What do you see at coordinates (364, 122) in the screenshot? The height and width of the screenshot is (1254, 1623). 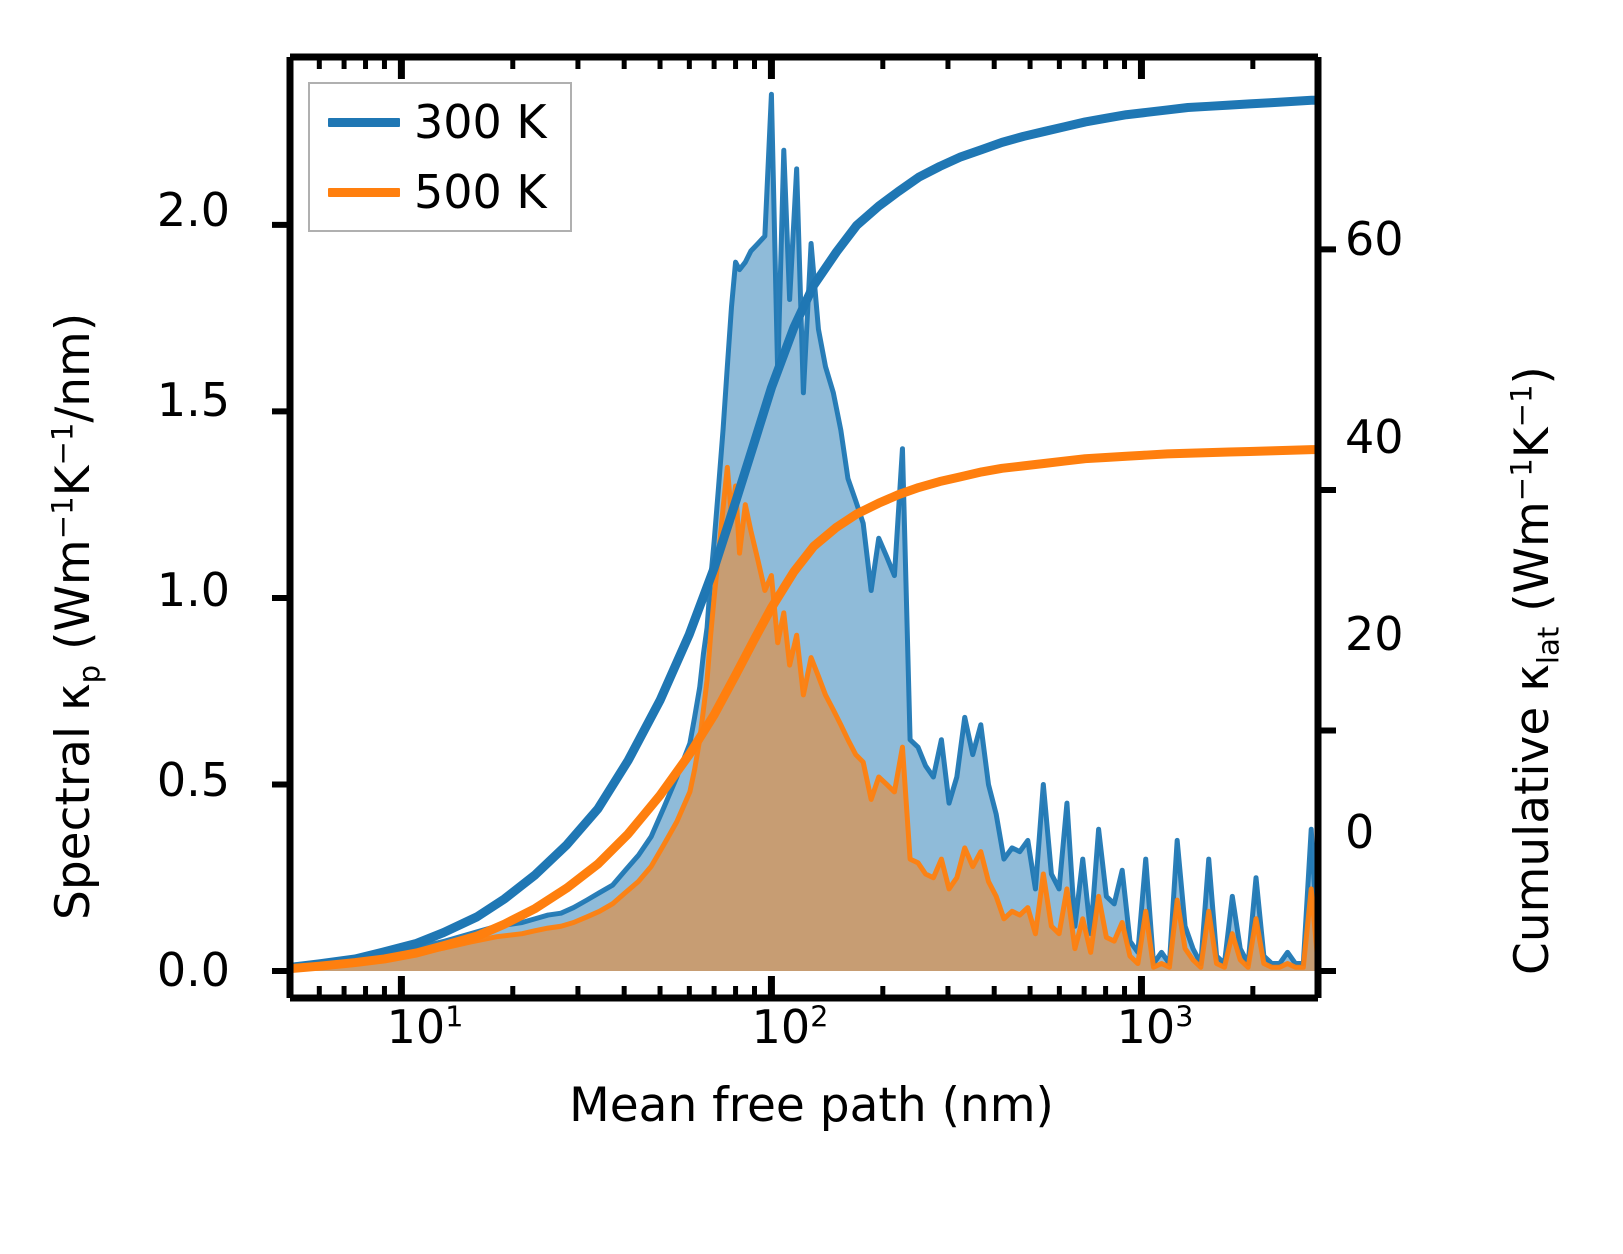 I see `legend-swatch-300k` at bounding box center [364, 122].